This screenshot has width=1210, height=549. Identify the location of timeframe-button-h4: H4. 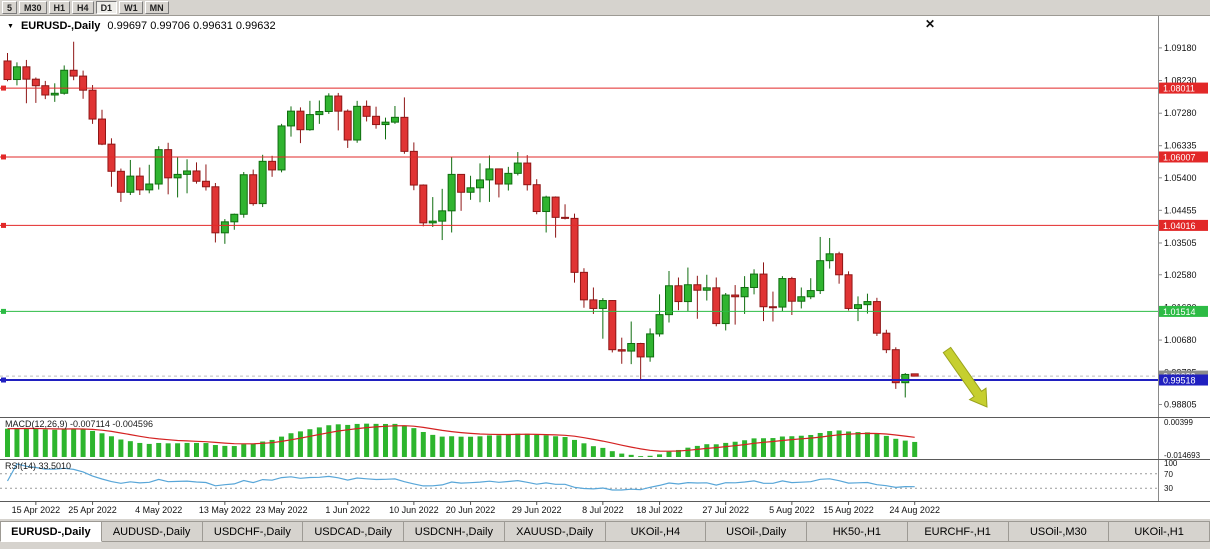
(83, 7).